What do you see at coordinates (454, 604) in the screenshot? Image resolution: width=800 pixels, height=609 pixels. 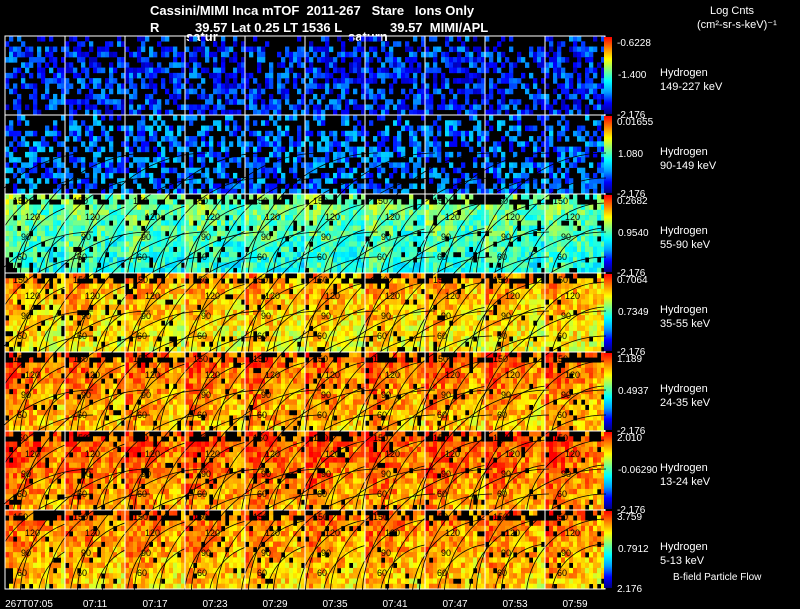 I see `time-tick-label: 07:47` at bounding box center [454, 604].